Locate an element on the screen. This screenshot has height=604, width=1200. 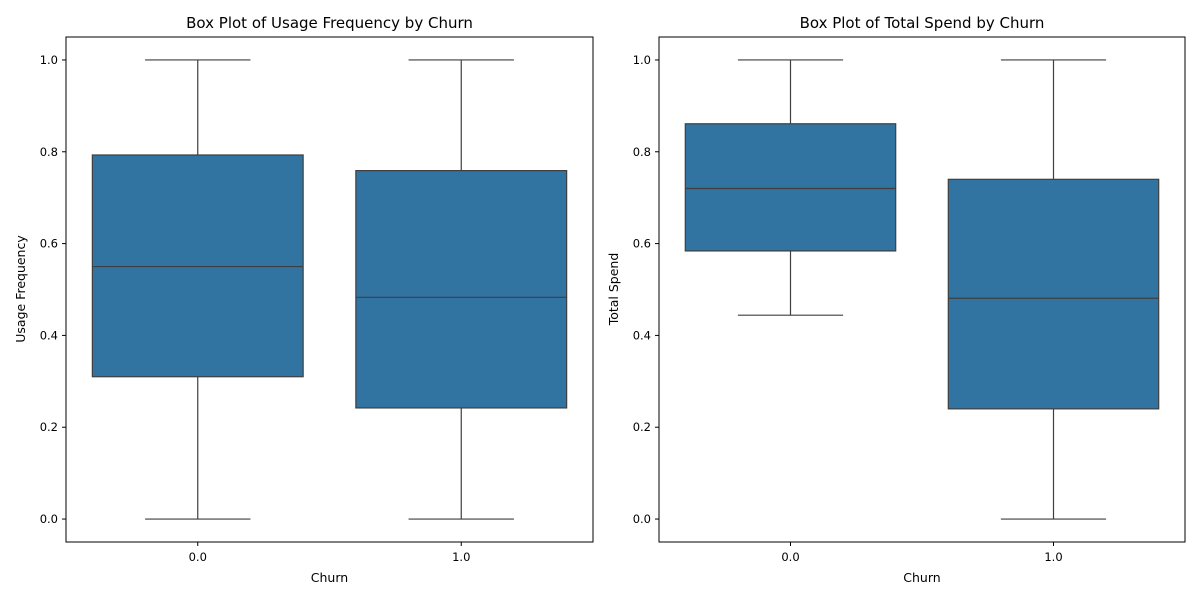
chart-title: Box Plot of Total Spend by Churn is located at coordinates (922, 23).